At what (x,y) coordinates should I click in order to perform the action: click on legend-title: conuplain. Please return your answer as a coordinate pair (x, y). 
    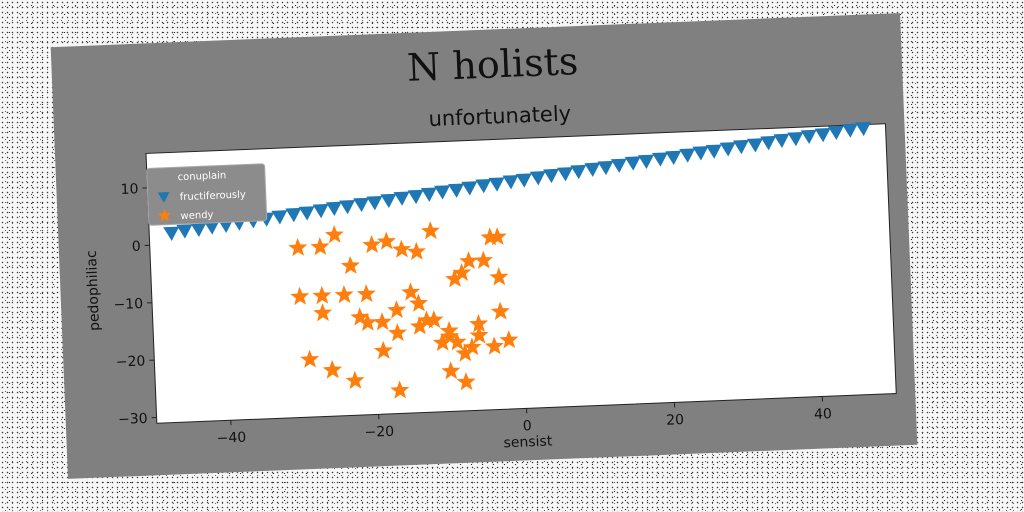
    Looking at the image, I should click on (201, 176).